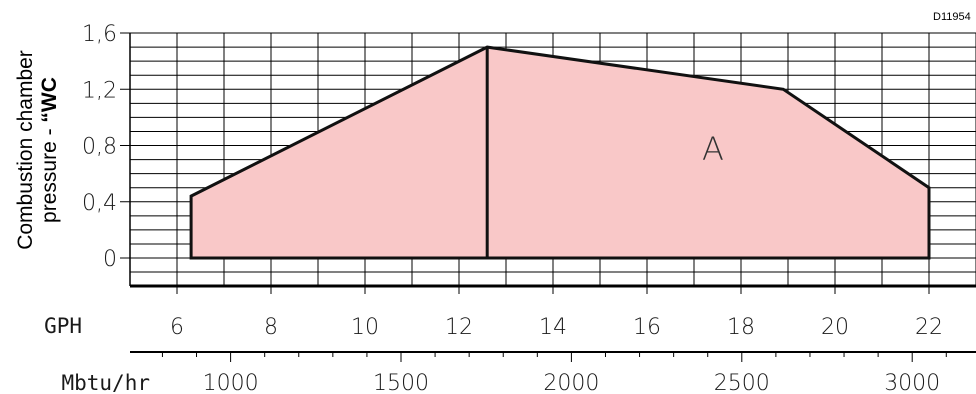 Image resolution: width=976 pixels, height=394 pixels. What do you see at coordinates (929, 327) in the screenshot?
I see `x-tick-label: 22` at bounding box center [929, 327].